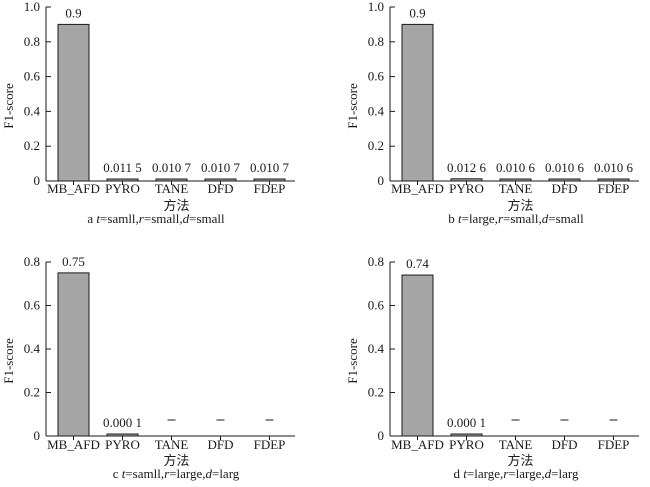  Describe the element at coordinates (73, 261) in the screenshot. I see `data-label: 0.75` at that location.